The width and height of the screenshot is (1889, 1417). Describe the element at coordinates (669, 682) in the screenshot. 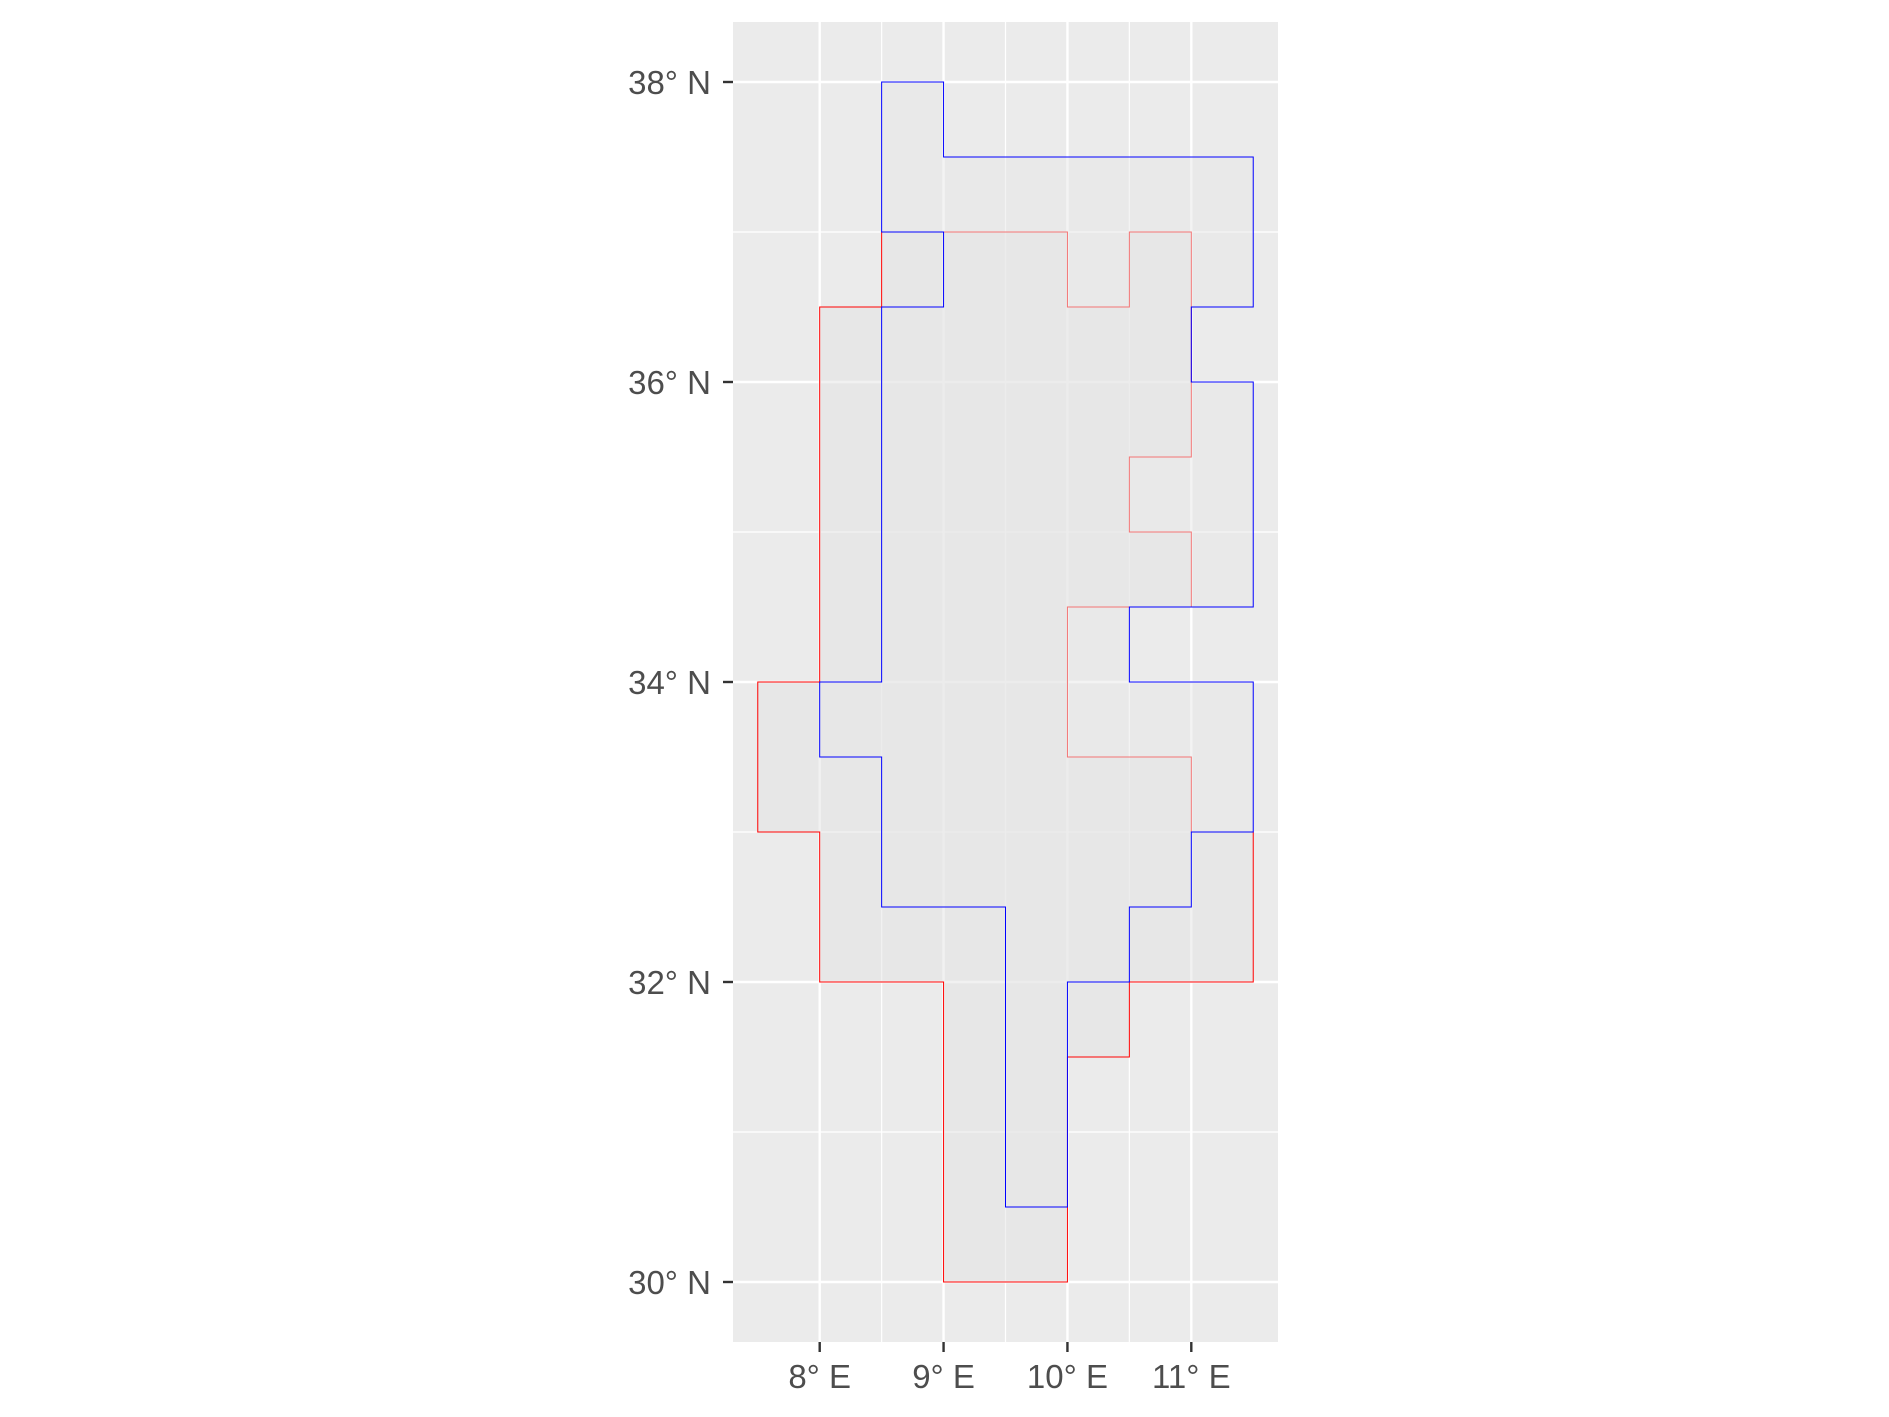

I see `y-tick-label: 34° N` at that location.